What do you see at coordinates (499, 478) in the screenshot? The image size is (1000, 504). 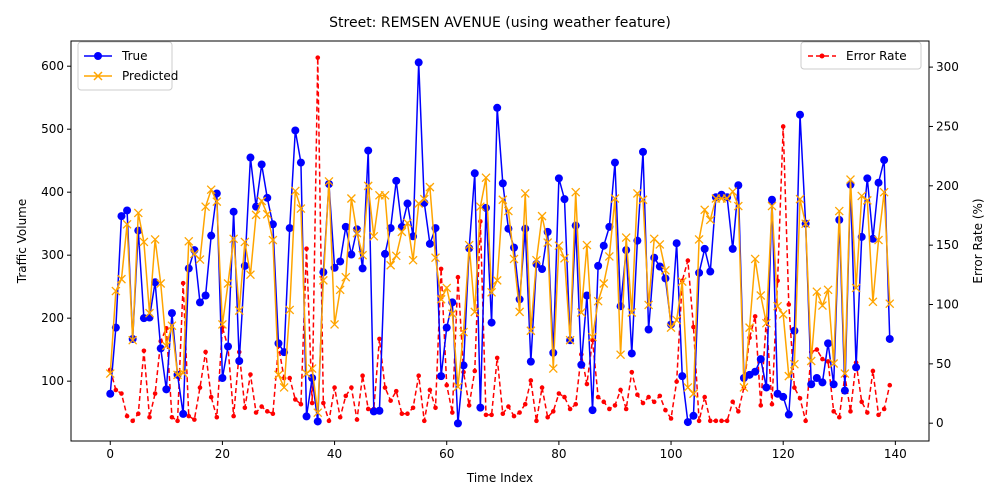 I see `x-axis-label: Time Index` at bounding box center [499, 478].